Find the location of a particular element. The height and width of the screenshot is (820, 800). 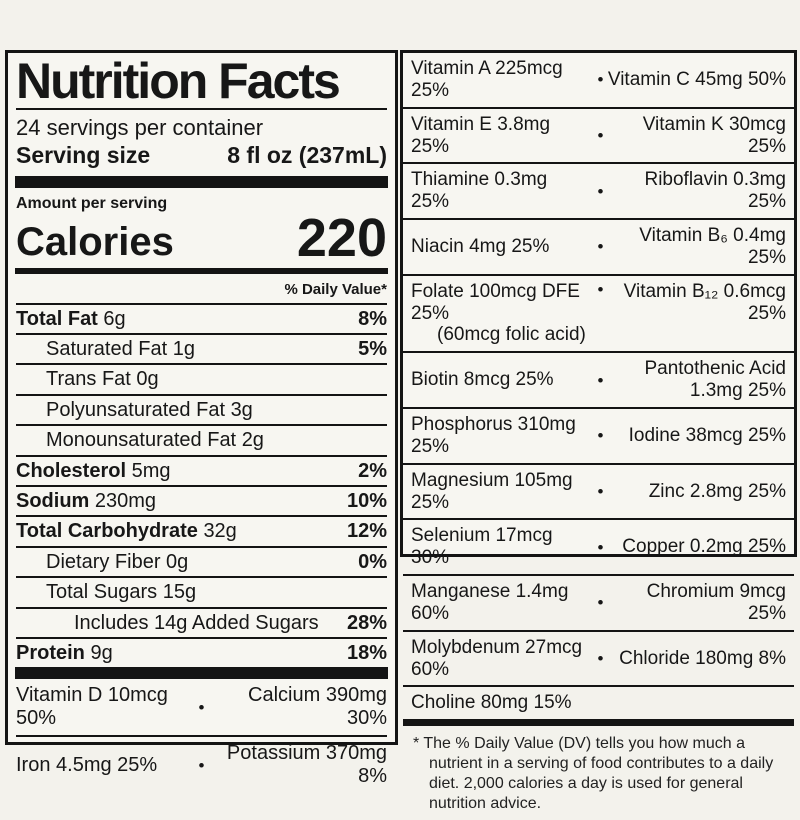

vitamin-left: Phosphorus 310mg 25% is located at coordinates (493, 435).